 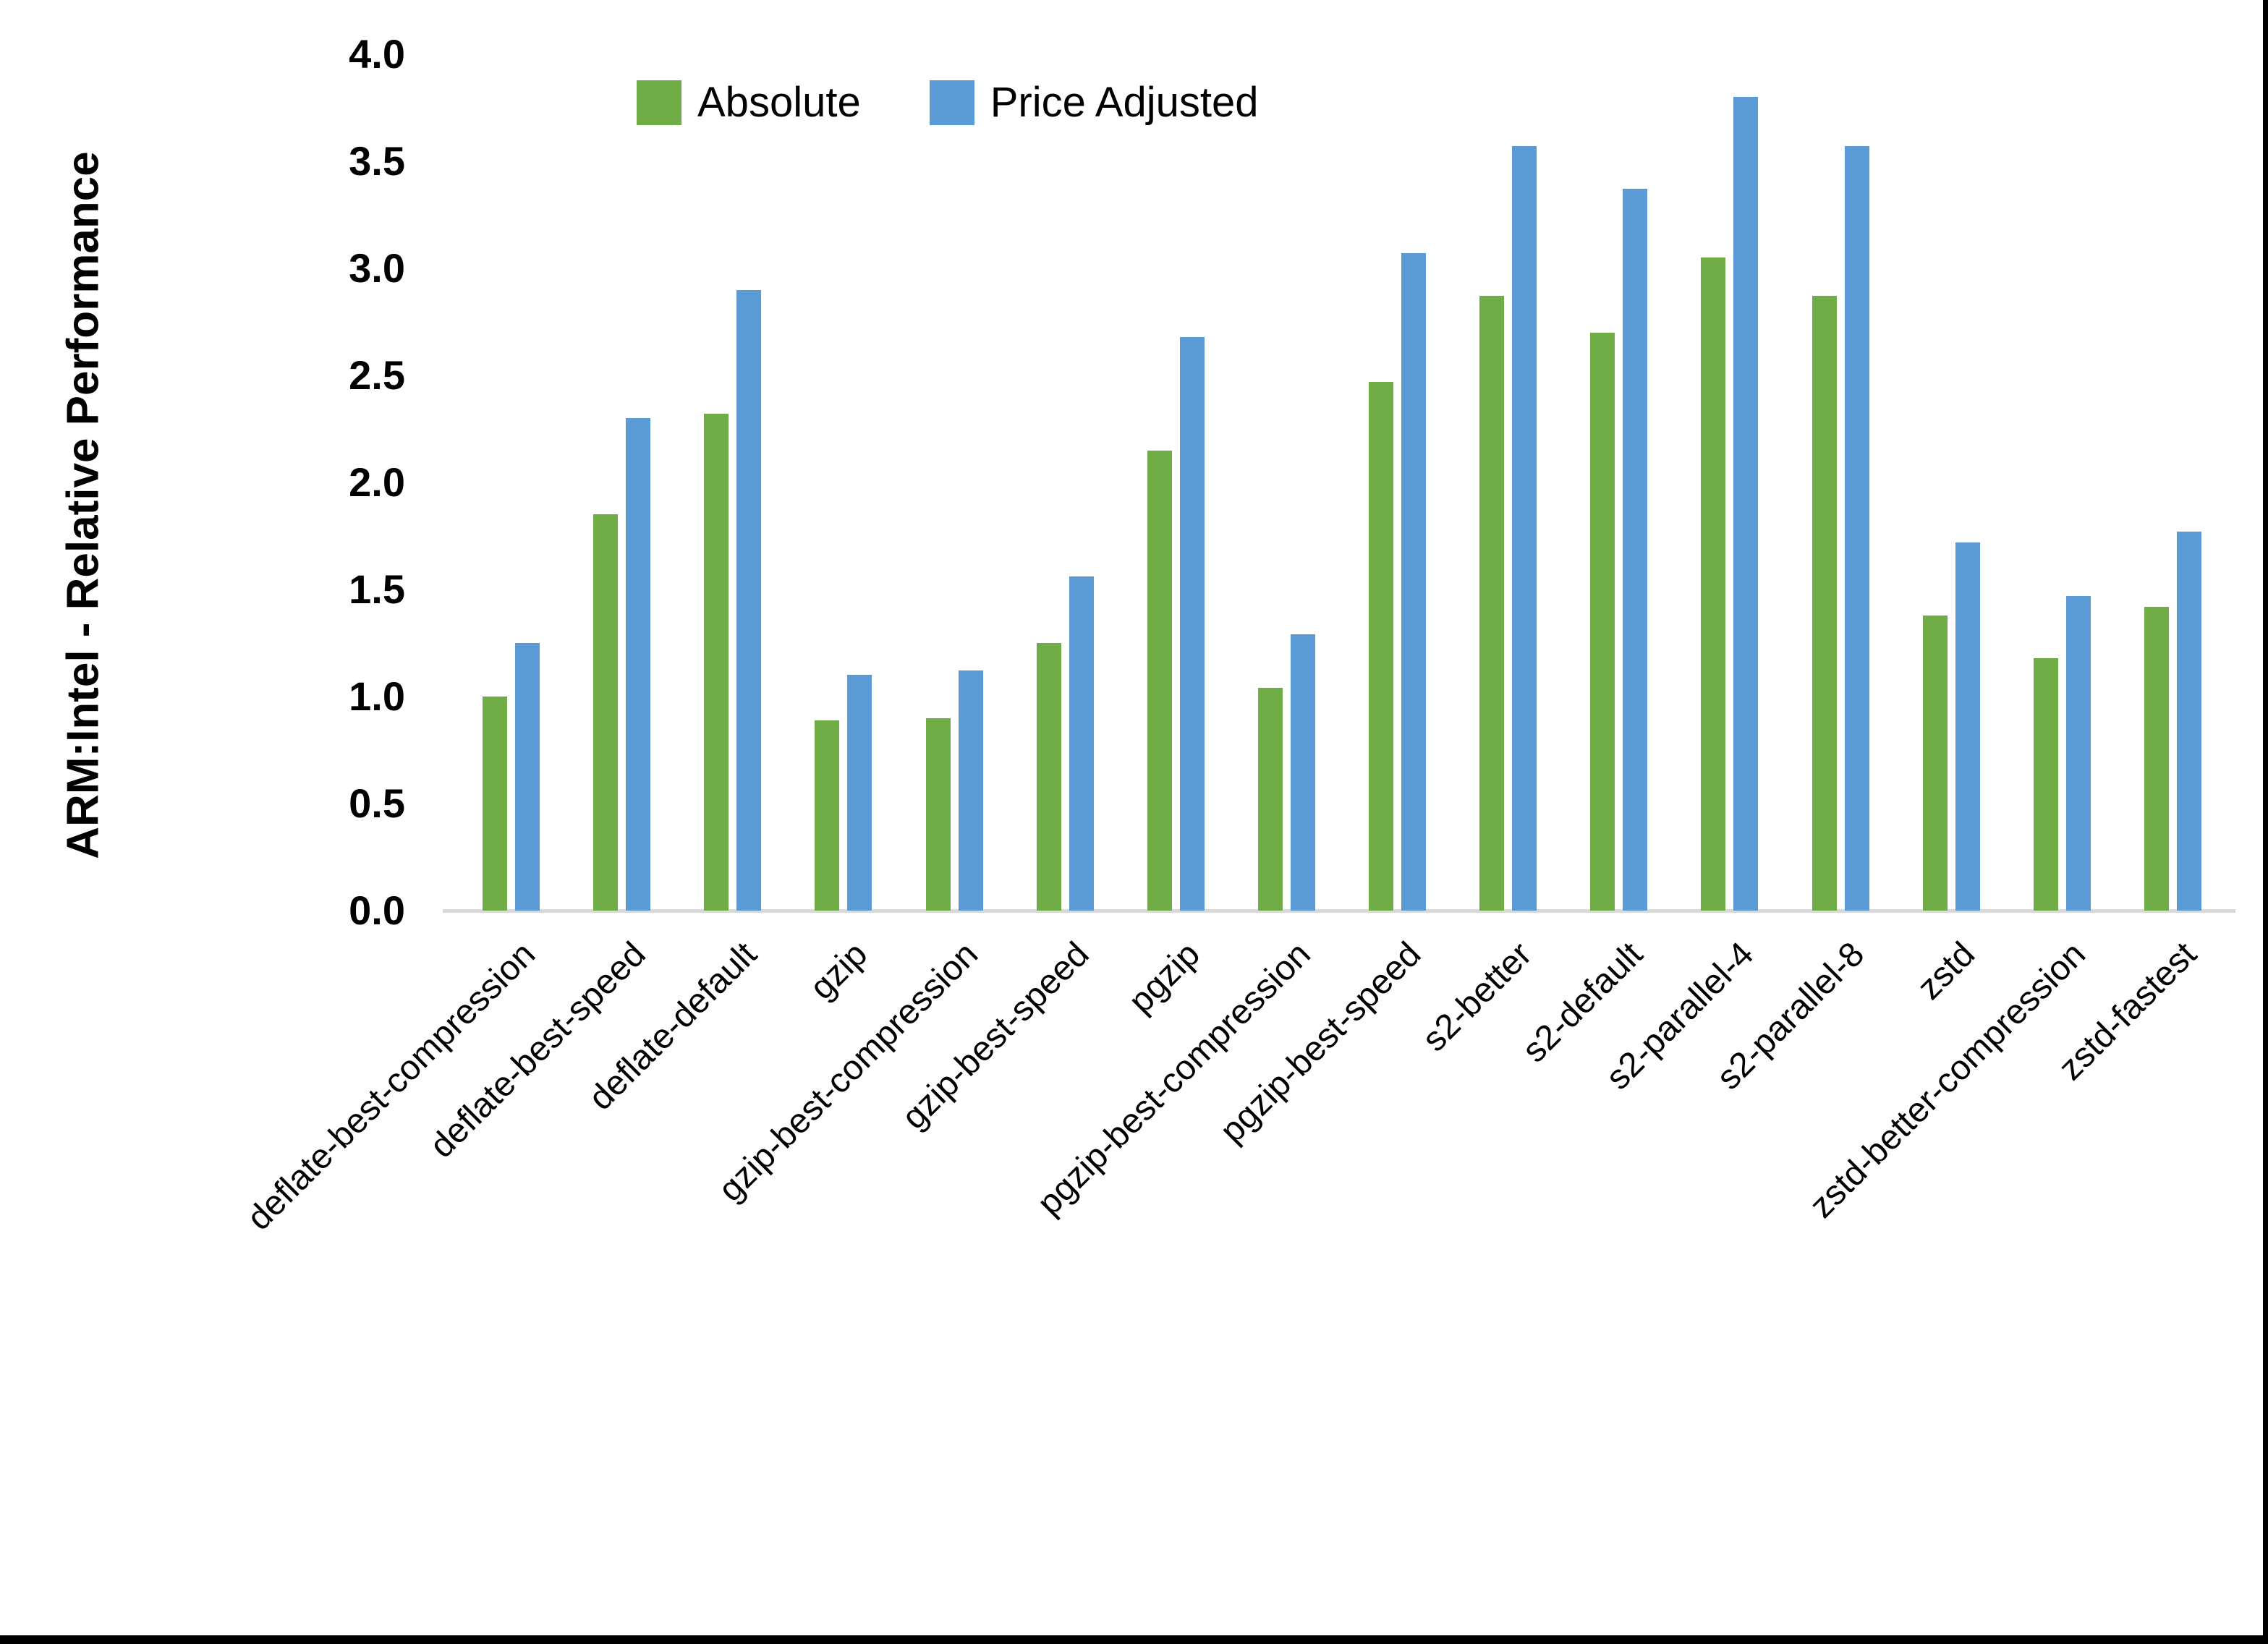 What do you see at coordinates (1320, 1042) in the screenshot?
I see `x-axis-label-pgzip-best-speed: pgzip-best-speed` at bounding box center [1320, 1042].